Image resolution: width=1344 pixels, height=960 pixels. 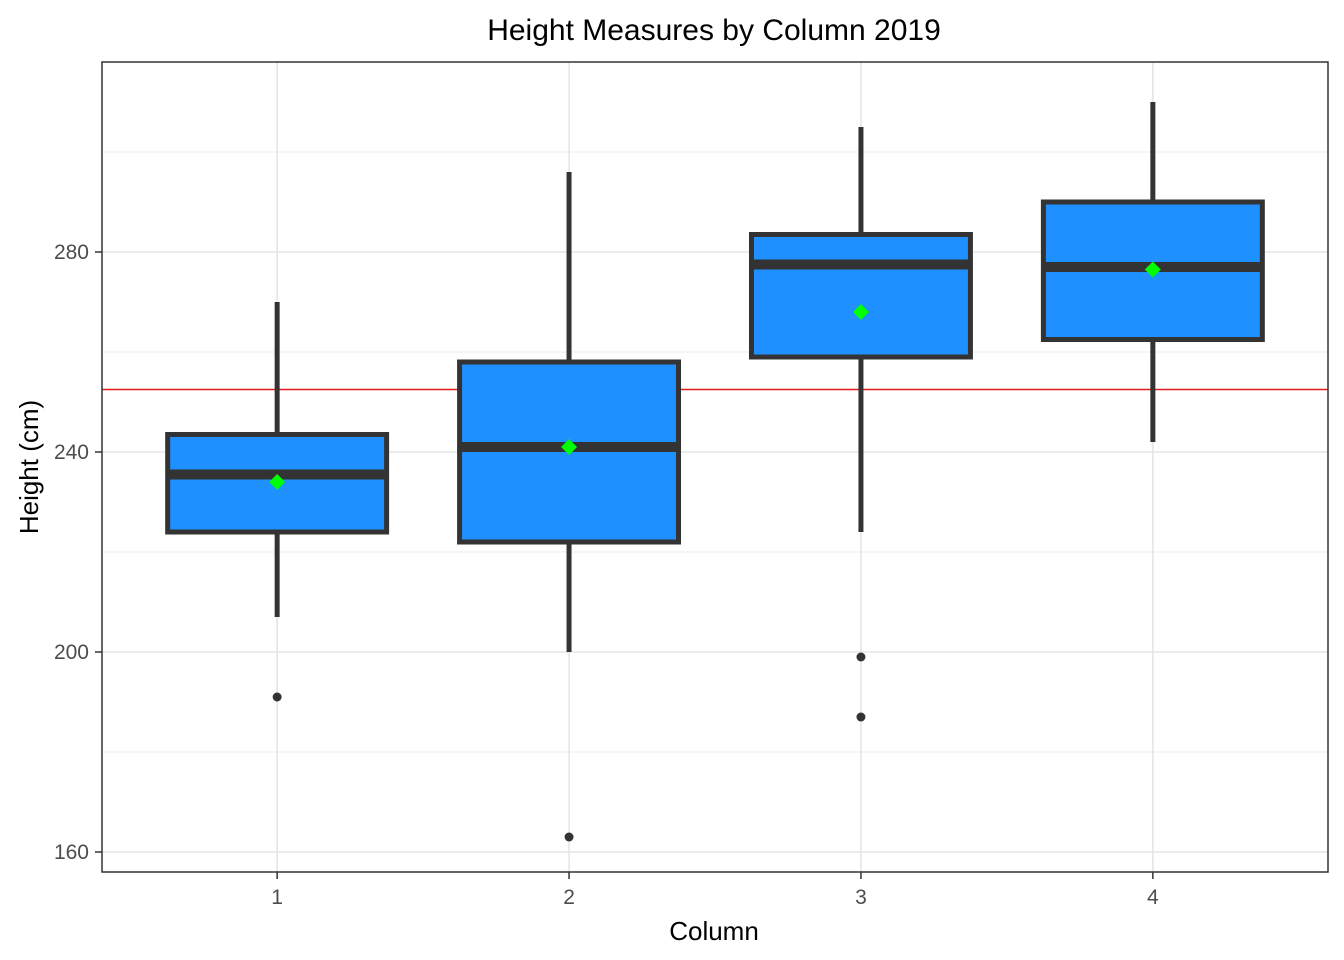 I want to click on x-tick-label: 3, so click(x=861, y=897).